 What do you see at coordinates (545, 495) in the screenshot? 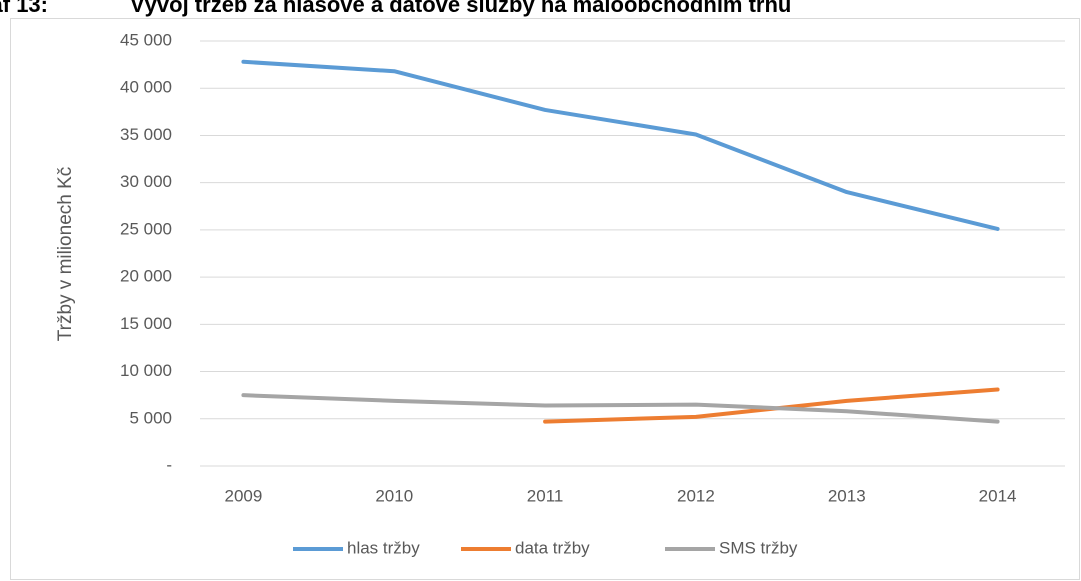
I see `x-tick-label: 2011` at bounding box center [545, 495].